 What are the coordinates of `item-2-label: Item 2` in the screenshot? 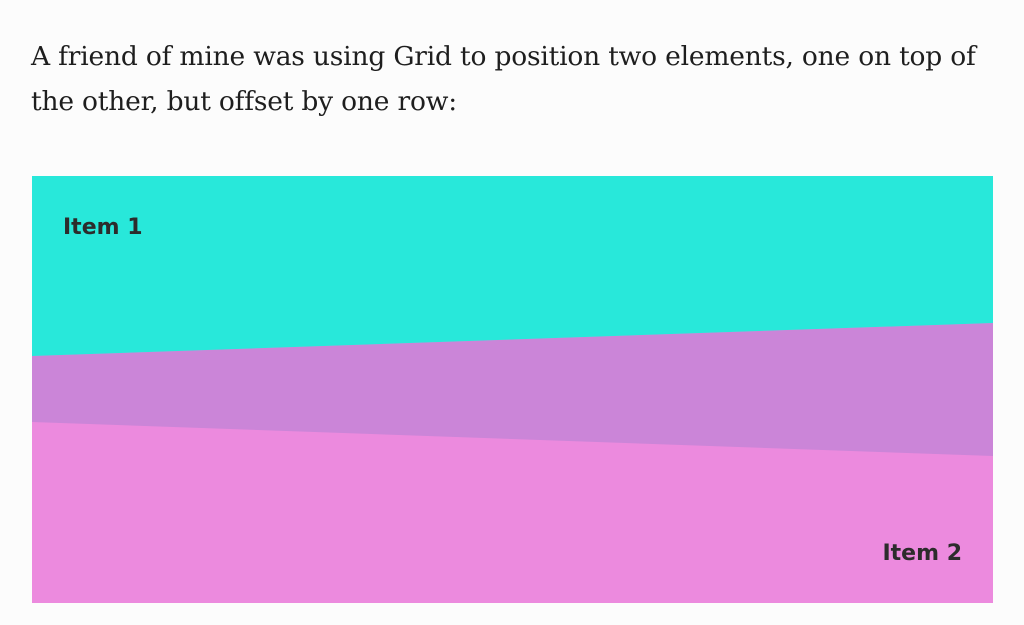 It's located at (922, 553).